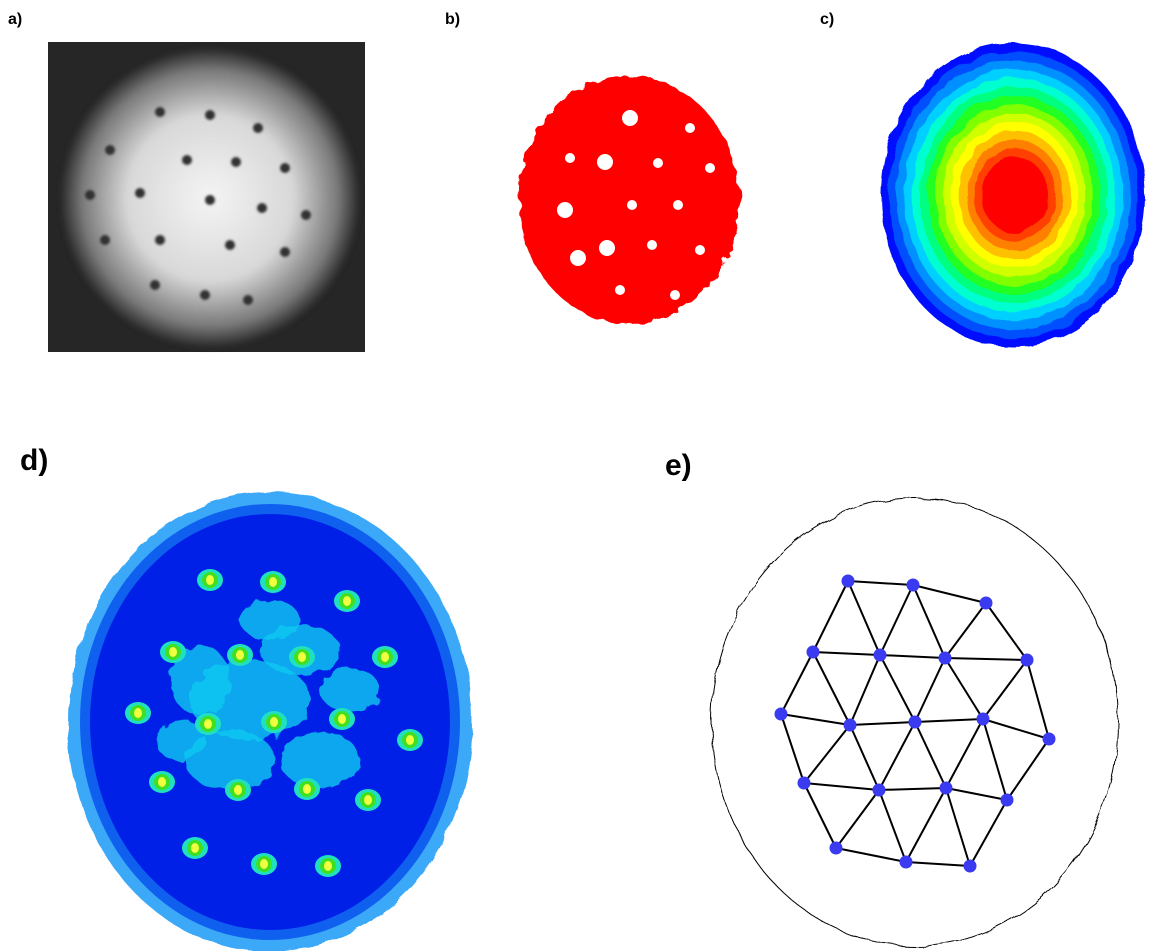 The image size is (1153, 951). Describe the element at coordinates (274, 723) in the screenshot. I see `bright-spots` at that location.